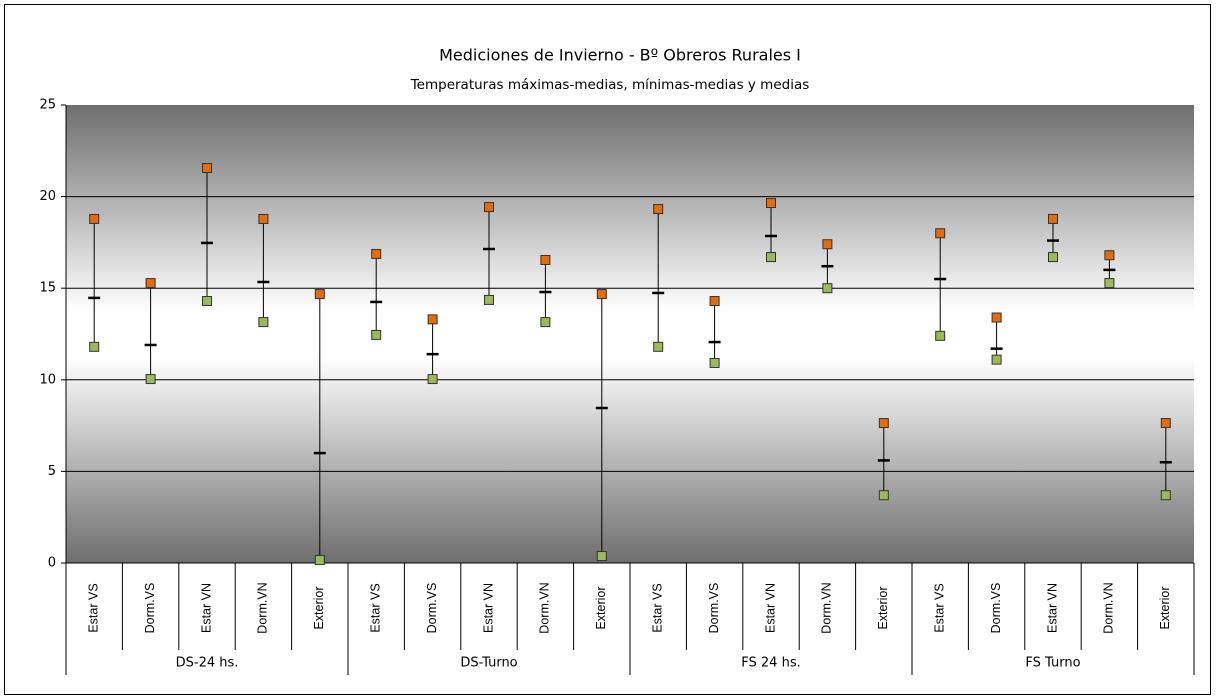  Describe the element at coordinates (488, 663) in the screenshot. I see `group-label: DS-Turno` at that location.